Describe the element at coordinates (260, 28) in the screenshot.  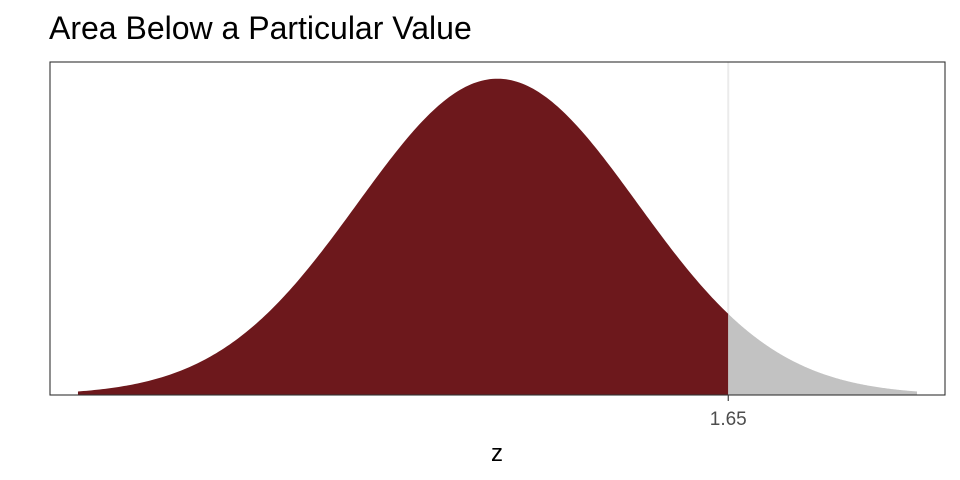
I see `chart-title: Area Below a Particular Value` at that location.